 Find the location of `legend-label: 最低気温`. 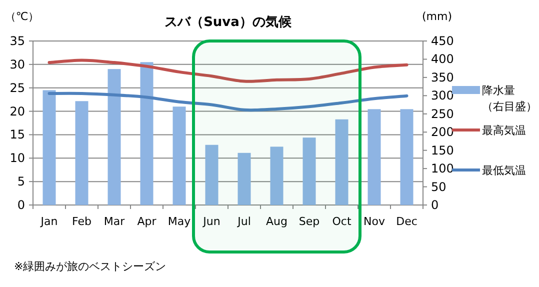

legend-label: 最低気温 is located at coordinates (504, 170).